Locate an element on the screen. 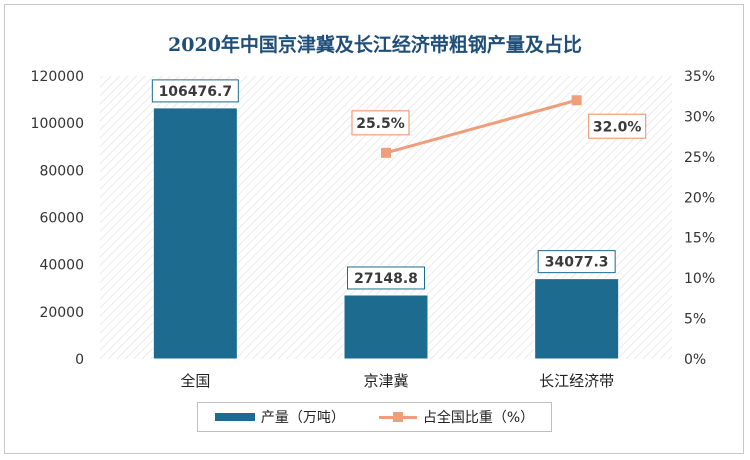  bar-data-label: 34077.3 is located at coordinates (577, 263).